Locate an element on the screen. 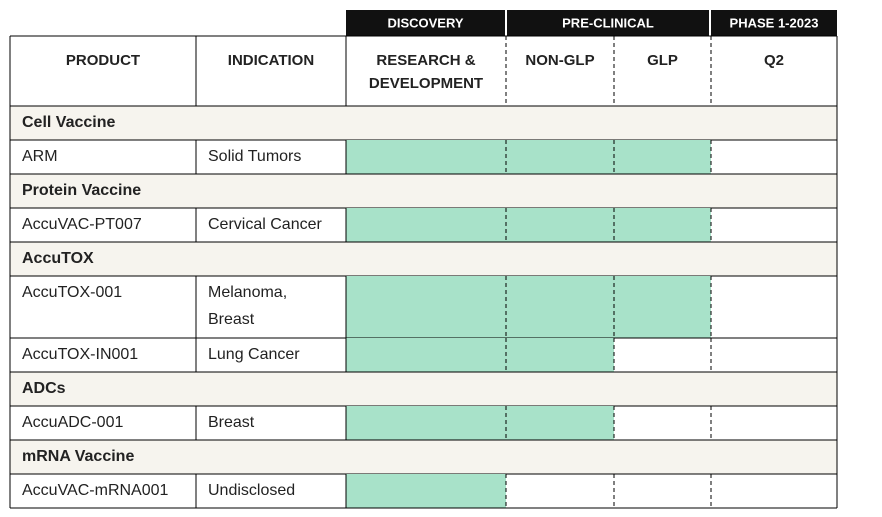 This screenshot has height=517, width=882. indication: Melanoma, is located at coordinates (247, 292).